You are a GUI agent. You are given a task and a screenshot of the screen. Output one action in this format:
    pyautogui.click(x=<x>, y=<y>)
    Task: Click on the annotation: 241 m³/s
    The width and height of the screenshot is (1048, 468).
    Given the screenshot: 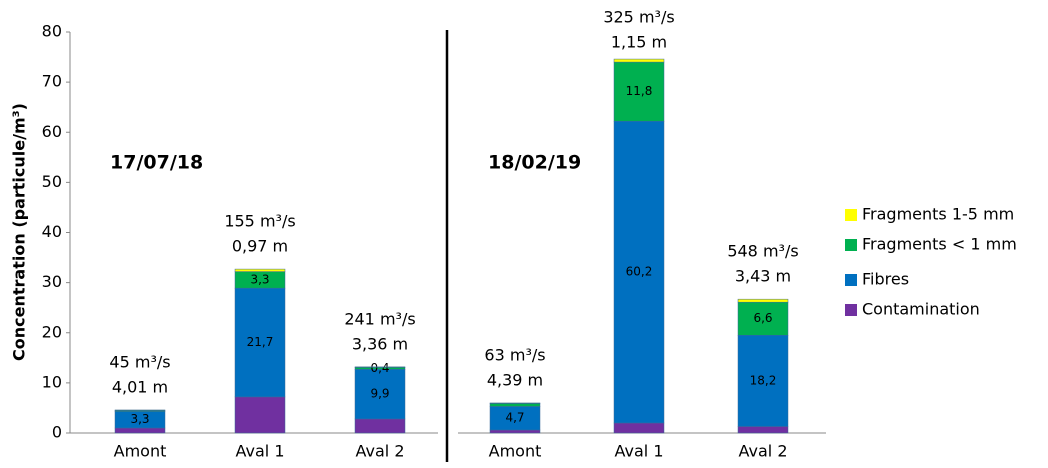 What is the action you would take?
    pyautogui.click(x=379, y=318)
    